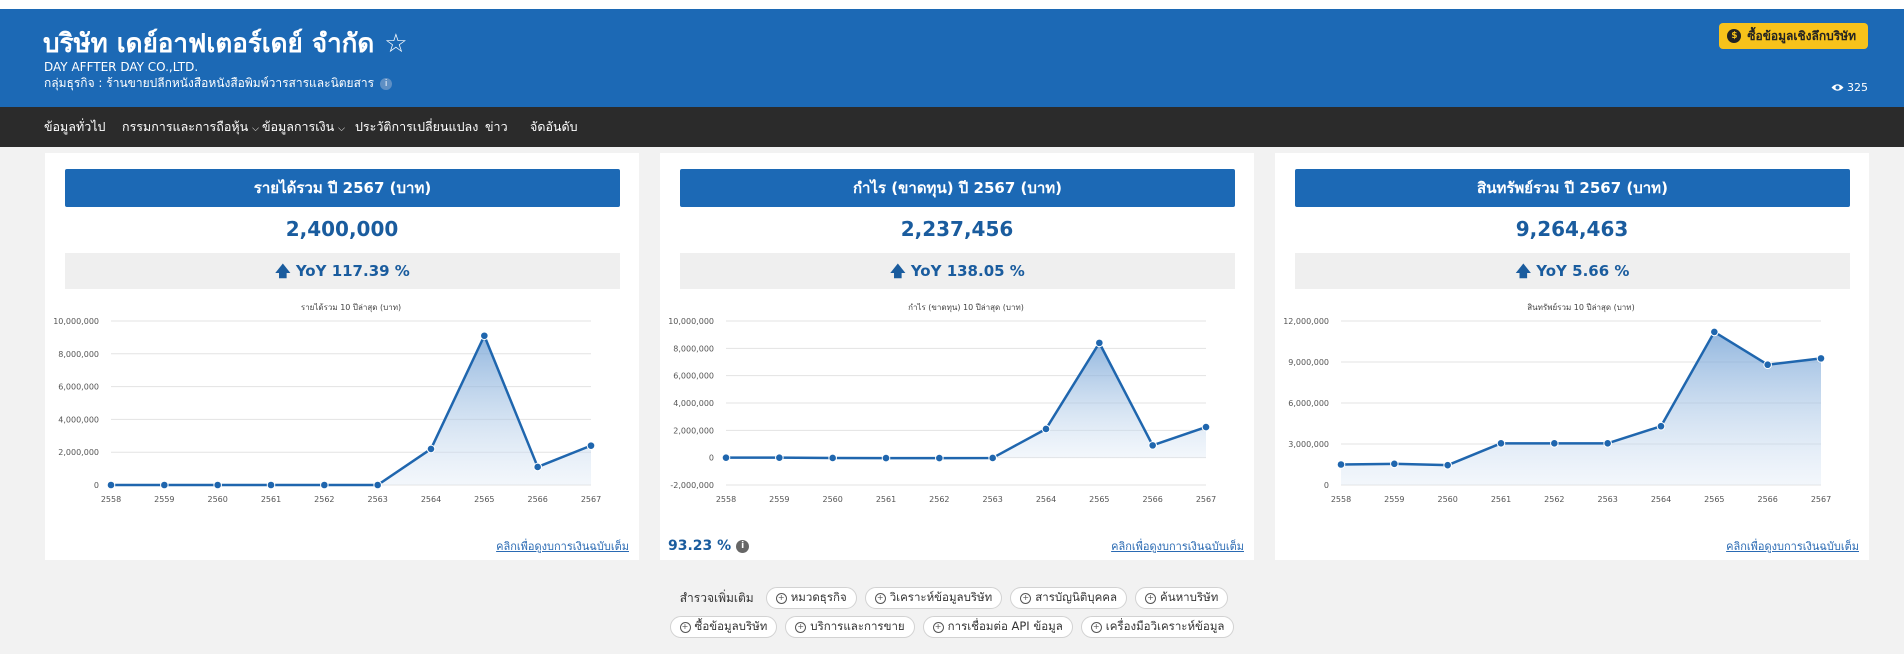 Image resolution: width=1904 pixels, height=654 pixels. Describe the element at coordinates (850, 627) in the screenshot. I see `chip-services-sales: + บริการและการขาย` at that location.